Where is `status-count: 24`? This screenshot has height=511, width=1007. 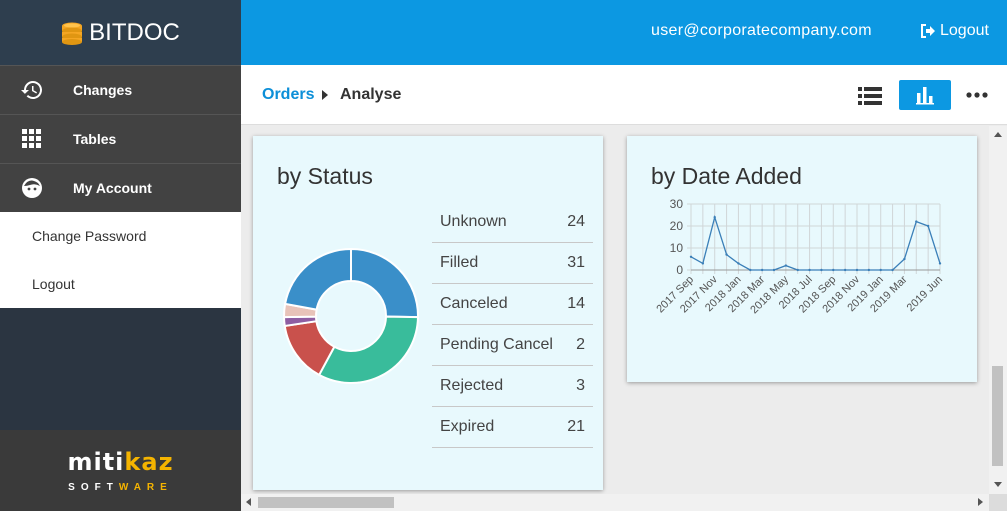 status-count: 24 is located at coordinates (576, 221).